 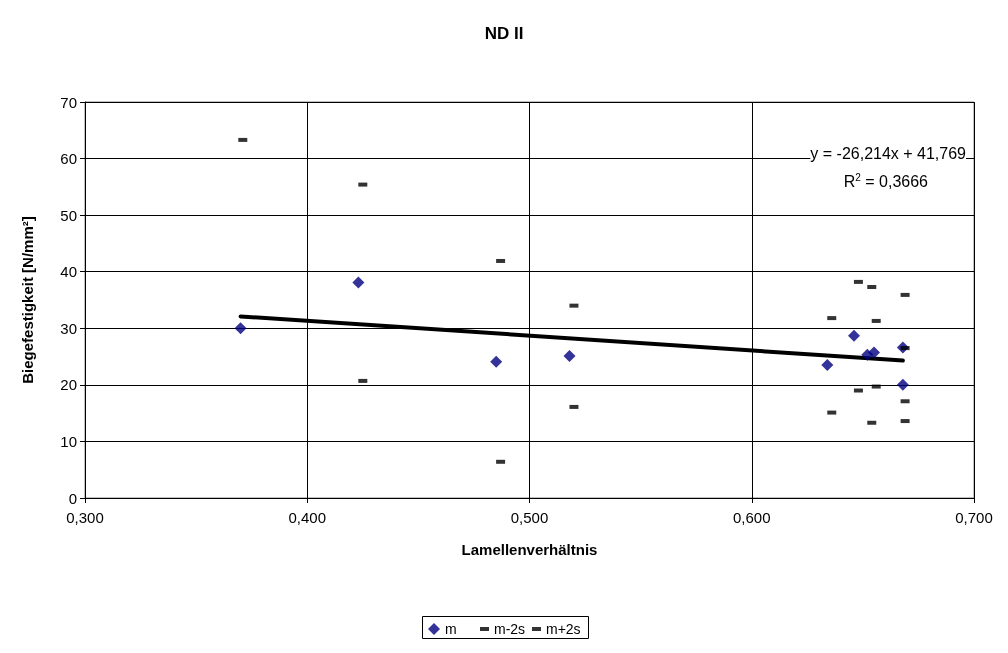 I want to click on x-tick-label: 0,700, so click(x=974, y=517).